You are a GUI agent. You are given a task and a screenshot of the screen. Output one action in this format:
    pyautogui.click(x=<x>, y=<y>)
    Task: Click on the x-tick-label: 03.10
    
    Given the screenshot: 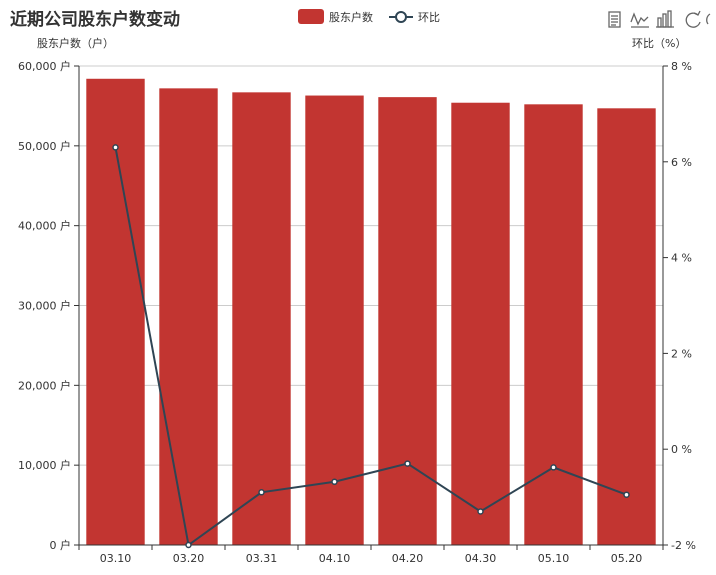 What is the action you would take?
    pyautogui.click(x=116, y=558)
    